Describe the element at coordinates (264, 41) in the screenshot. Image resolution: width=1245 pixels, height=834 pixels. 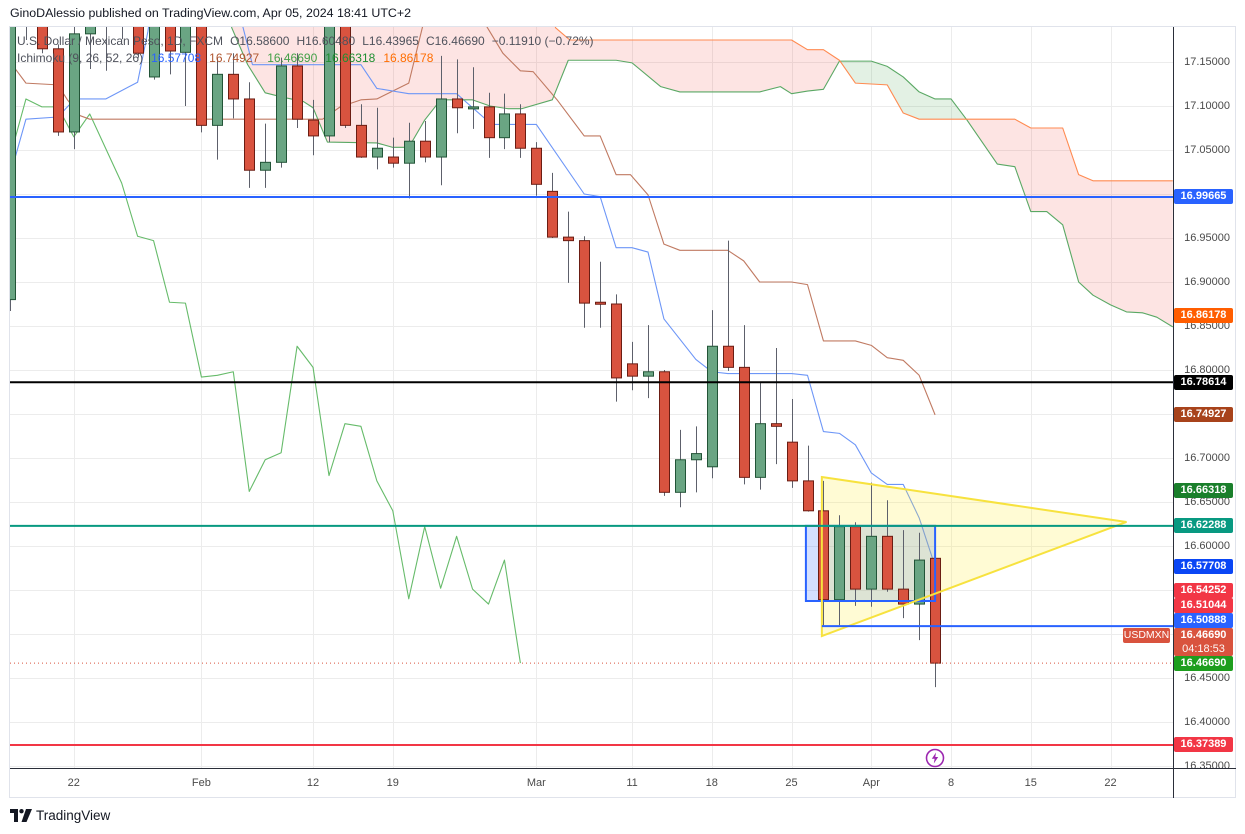
I see `open-number: 16.58600` at that location.